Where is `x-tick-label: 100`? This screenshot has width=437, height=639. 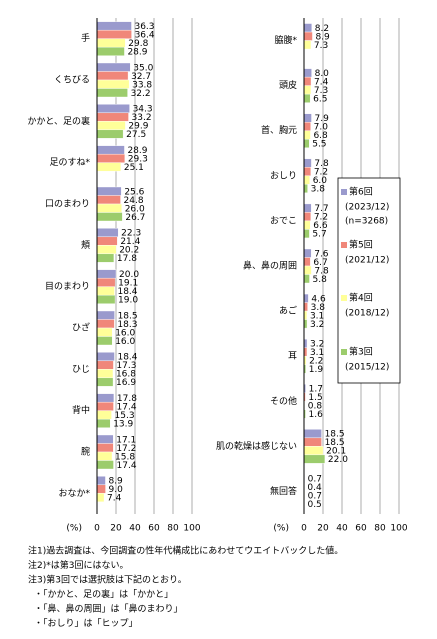
x-tick-label: 100 is located at coordinates (191, 529).